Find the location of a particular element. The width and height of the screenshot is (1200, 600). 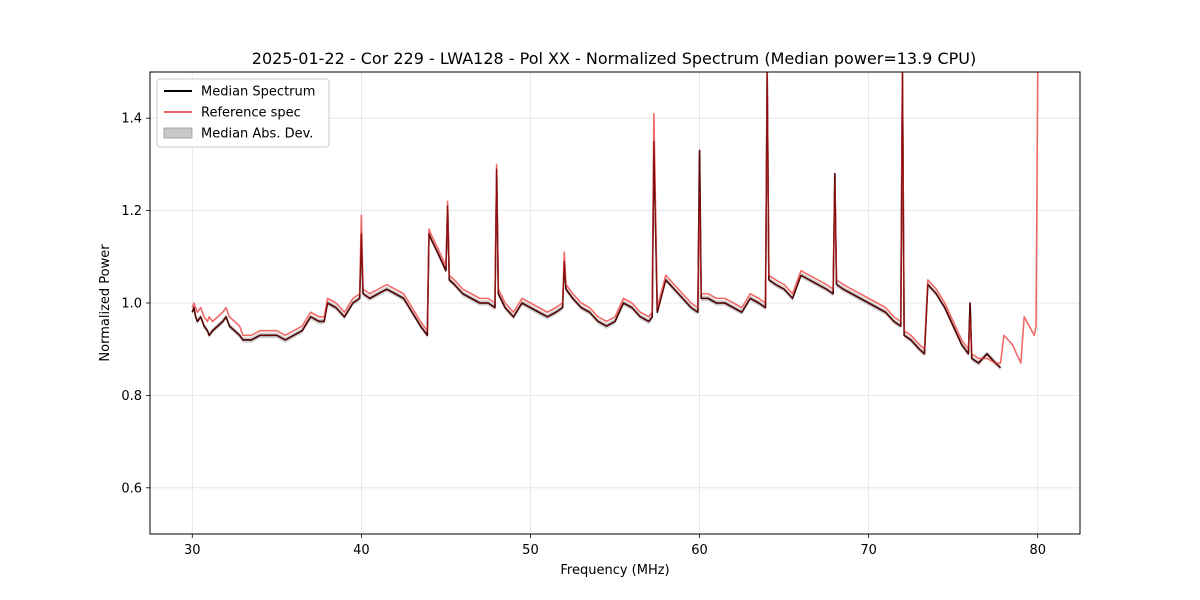

x-tick-label: 50 is located at coordinates (530, 550).